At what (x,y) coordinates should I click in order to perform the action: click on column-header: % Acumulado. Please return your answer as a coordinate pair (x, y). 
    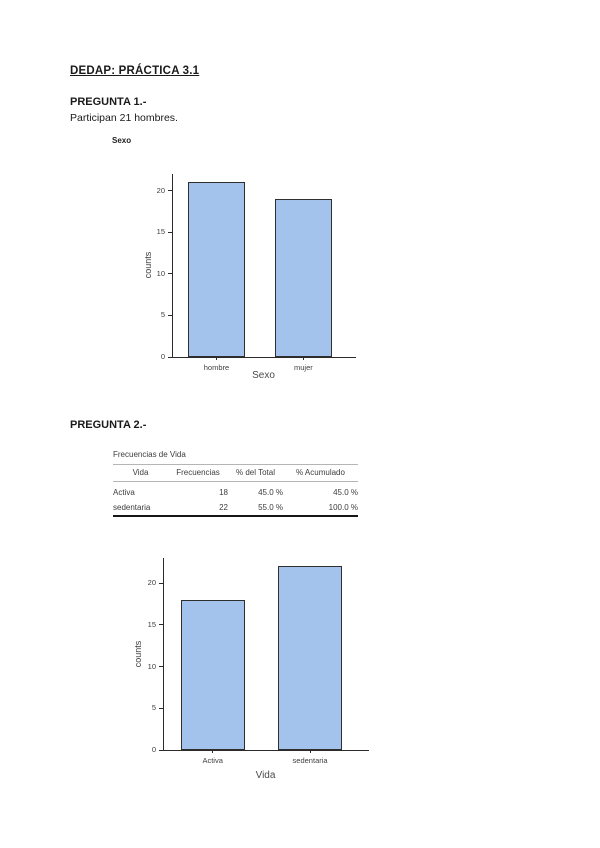
    Looking at the image, I should click on (320, 473).